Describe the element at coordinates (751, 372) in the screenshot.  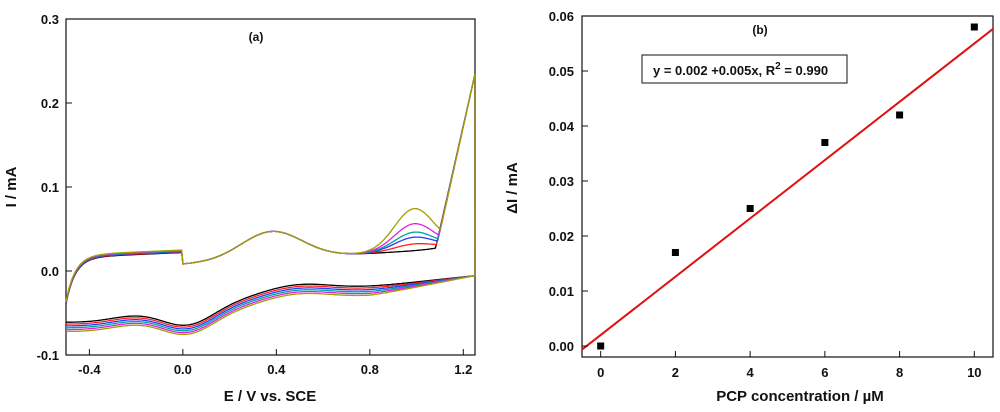
I see `panel-b-x-tick-label: 4` at that location.